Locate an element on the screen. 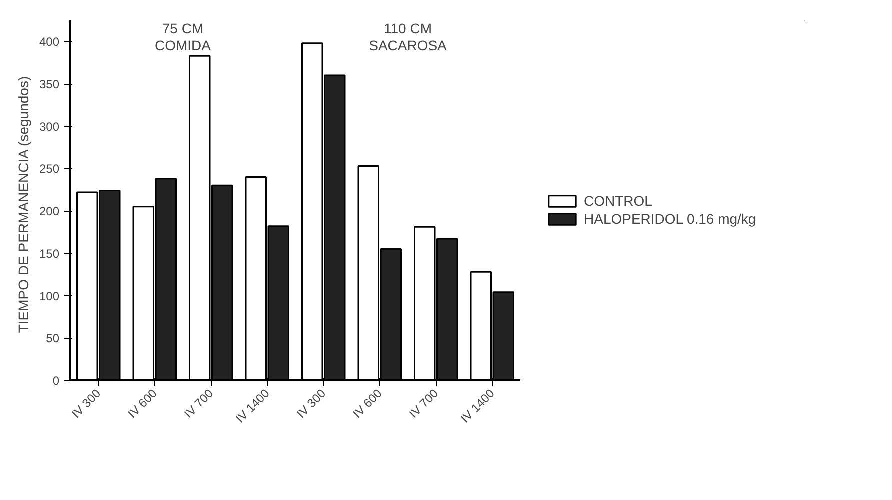 The width and height of the screenshot is (892, 500). legend-label: HALOPERIDOL 0.16 mg/kg is located at coordinates (670, 219).